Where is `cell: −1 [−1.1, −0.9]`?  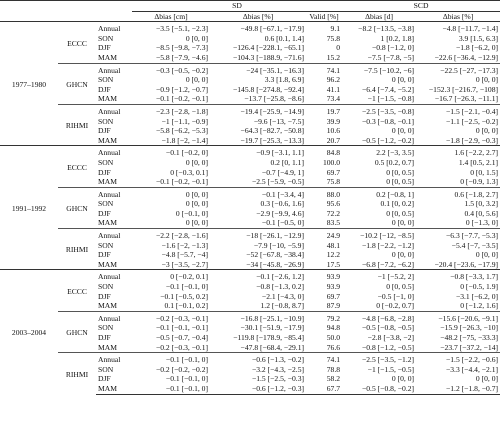 cell: −1 [−1.1, −0.9] is located at coordinates (185, 121).